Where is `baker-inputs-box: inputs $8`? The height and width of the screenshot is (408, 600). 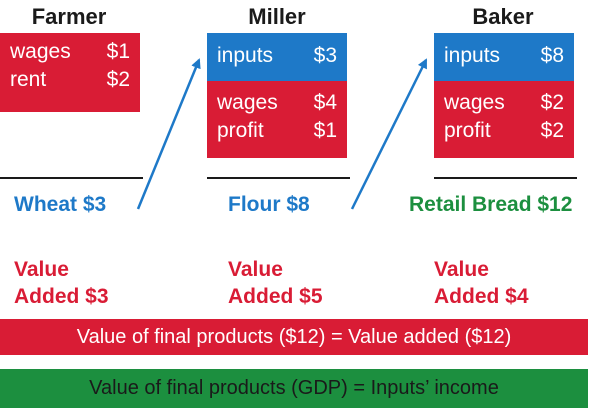
baker-inputs-box: inputs $8 is located at coordinates (504, 57).